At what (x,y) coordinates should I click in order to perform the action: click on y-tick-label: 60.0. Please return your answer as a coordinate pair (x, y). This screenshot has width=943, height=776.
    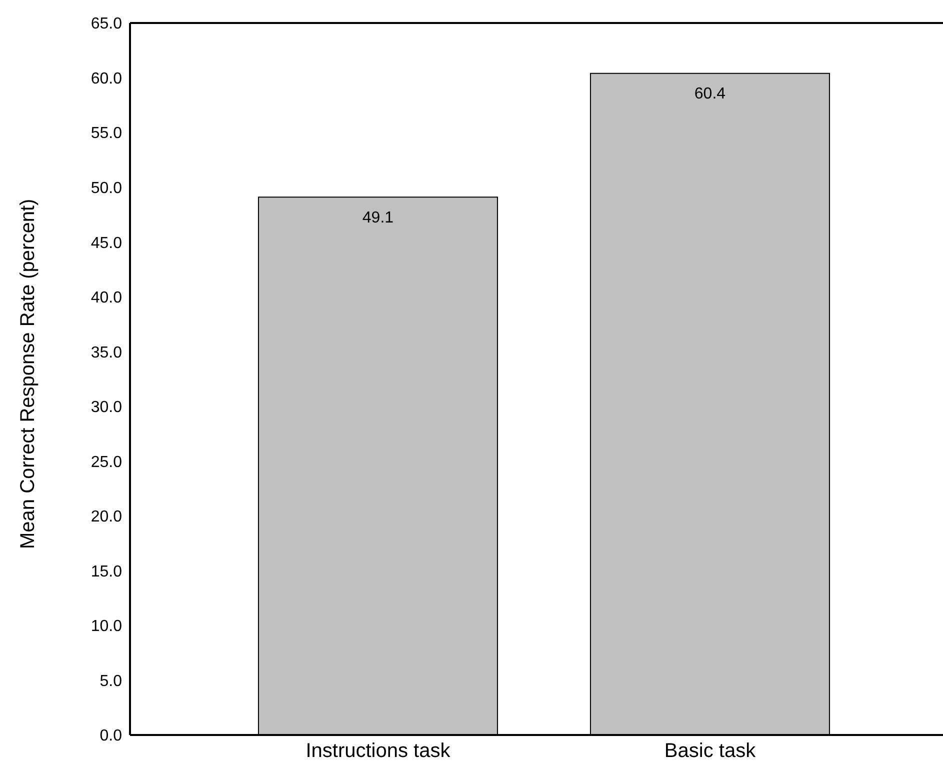
    Looking at the image, I should click on (106, 79).